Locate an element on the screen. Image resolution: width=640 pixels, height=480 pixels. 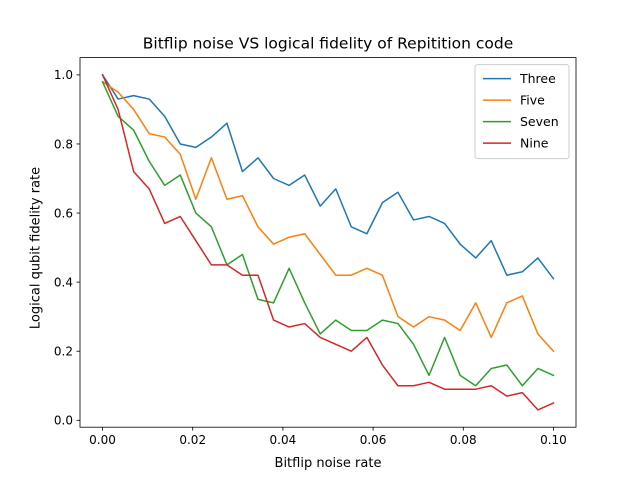
x-tick-label: 0.10 is located at coordinates (553, 440).